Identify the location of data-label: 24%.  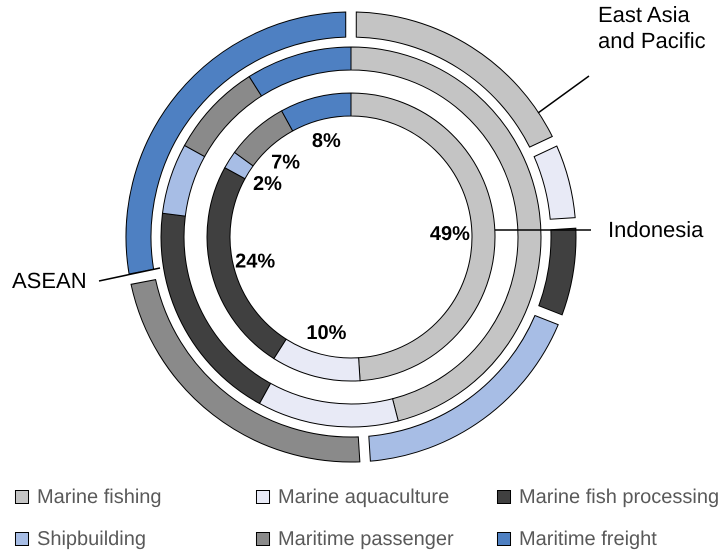
(255, 261).